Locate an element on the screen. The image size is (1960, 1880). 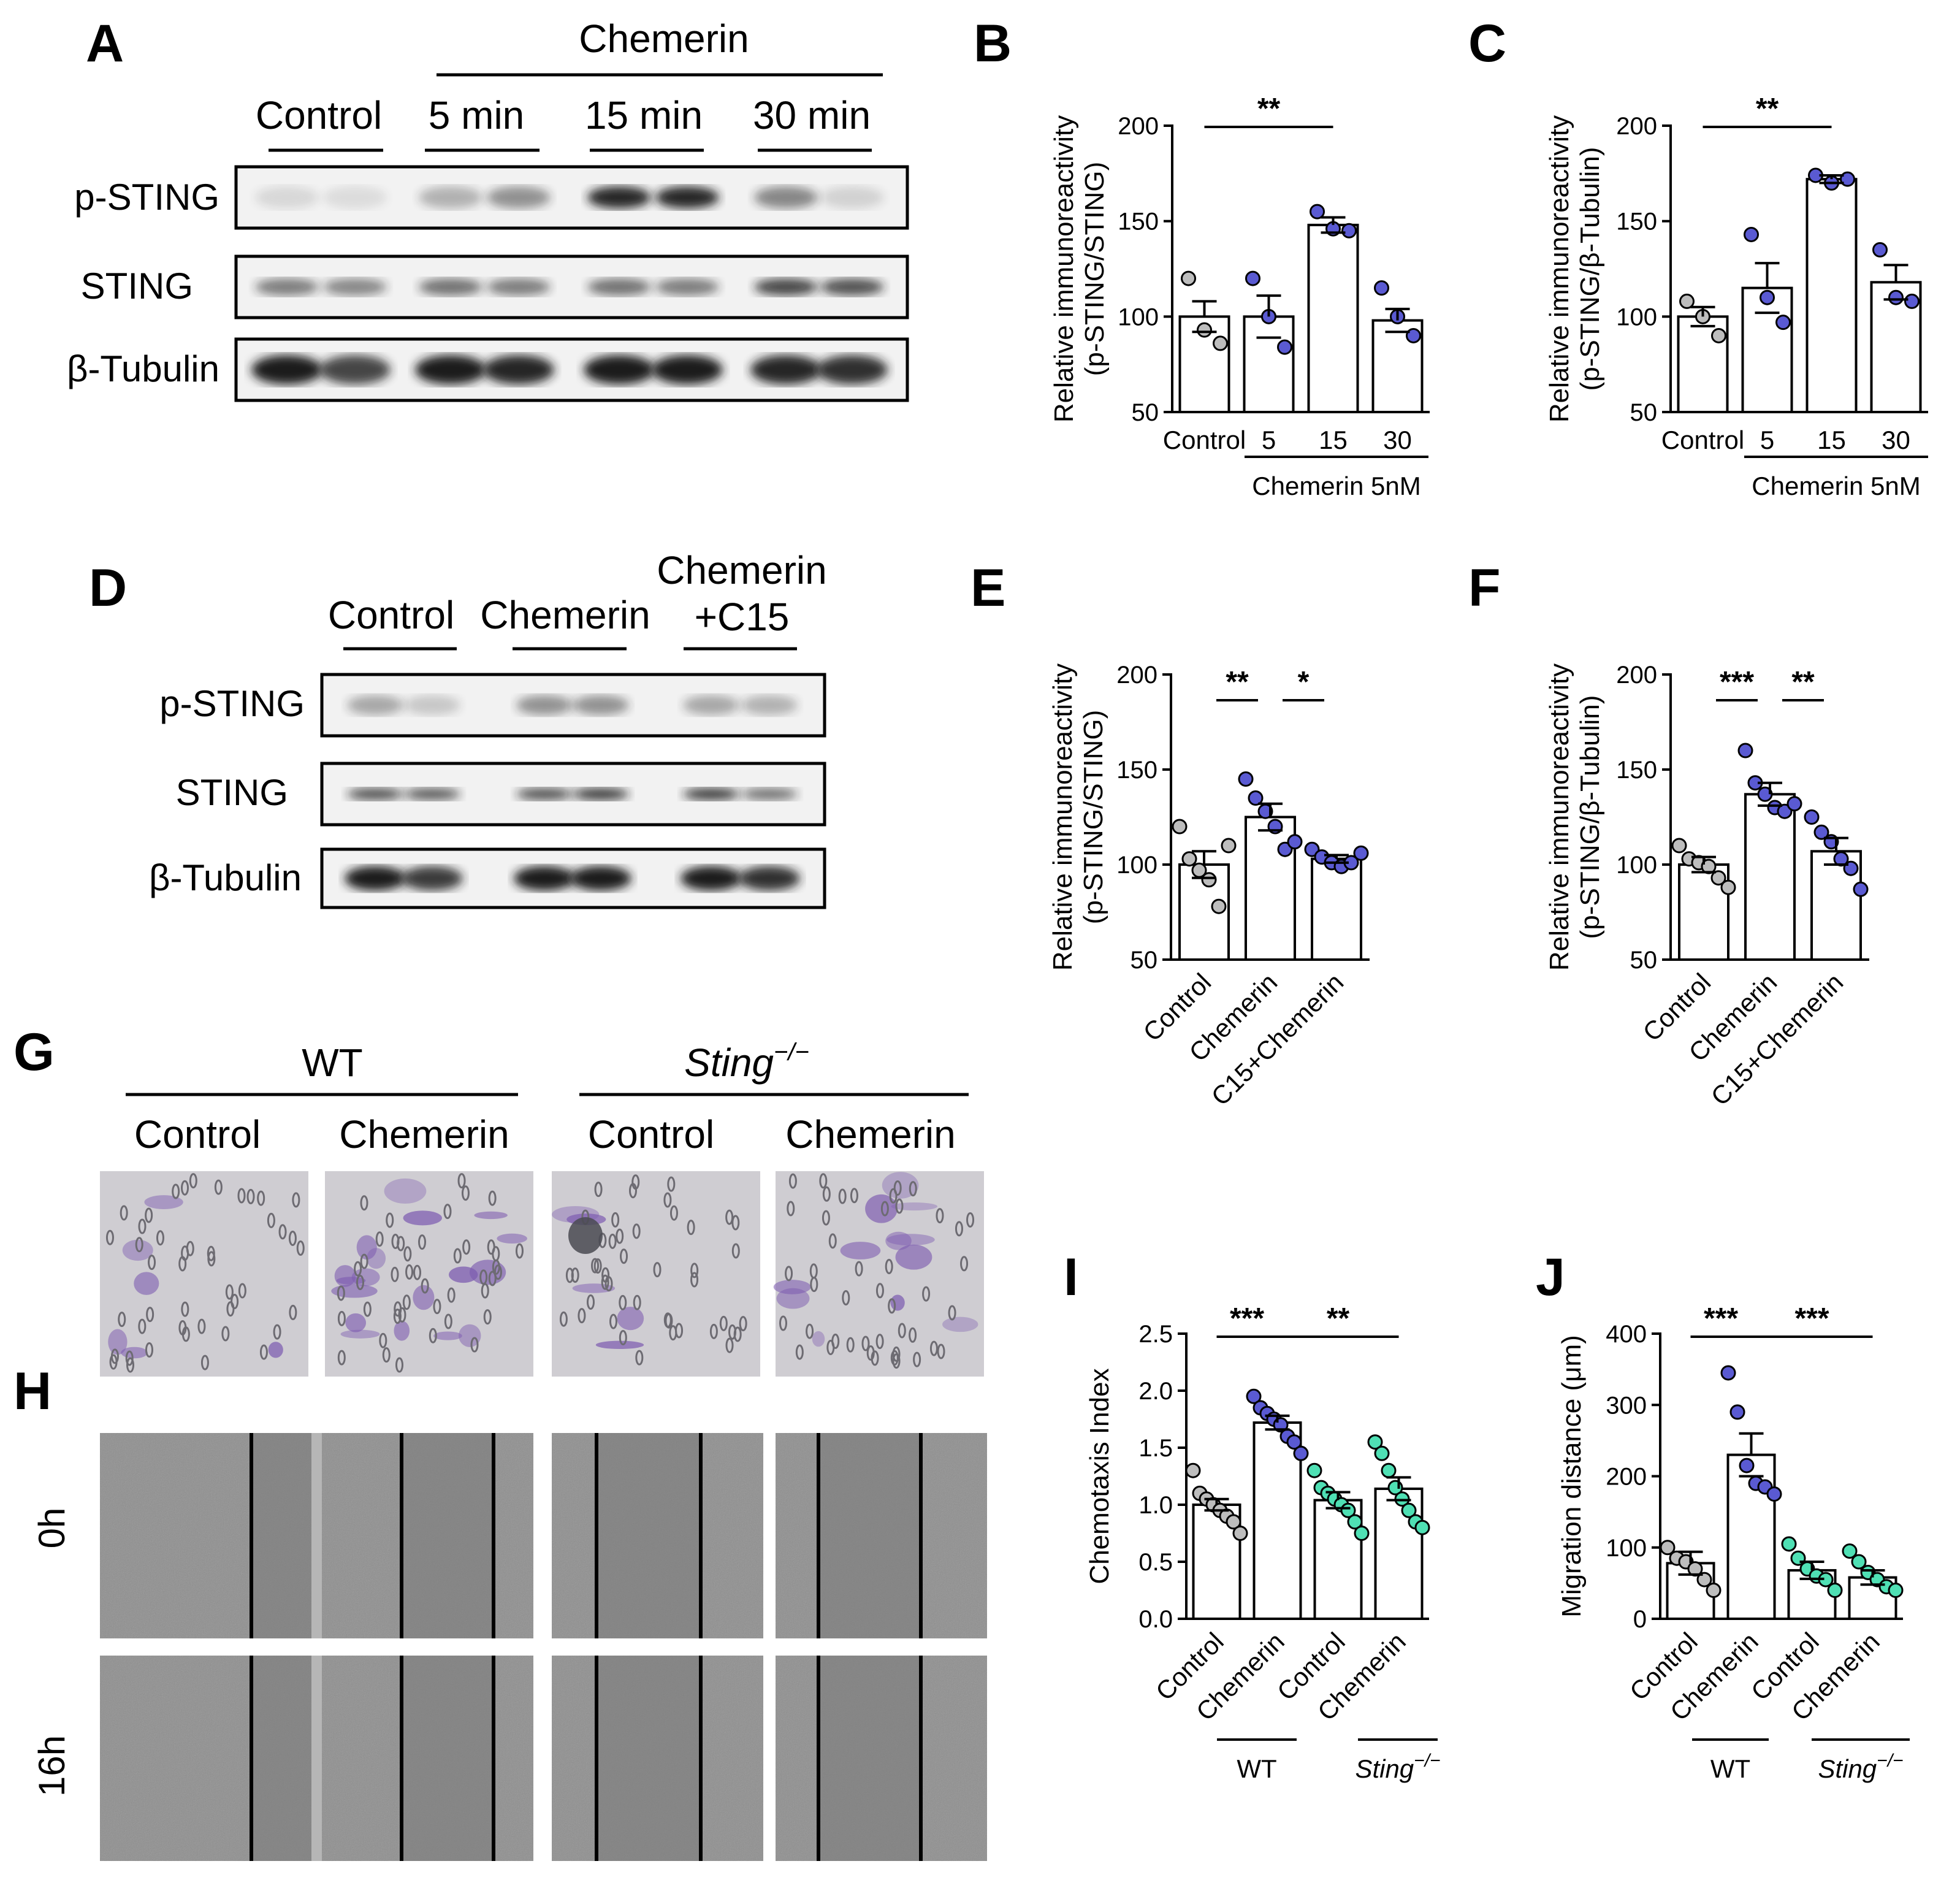
group-label: Chemerin 5nM is located at coordinates (1836, 486).